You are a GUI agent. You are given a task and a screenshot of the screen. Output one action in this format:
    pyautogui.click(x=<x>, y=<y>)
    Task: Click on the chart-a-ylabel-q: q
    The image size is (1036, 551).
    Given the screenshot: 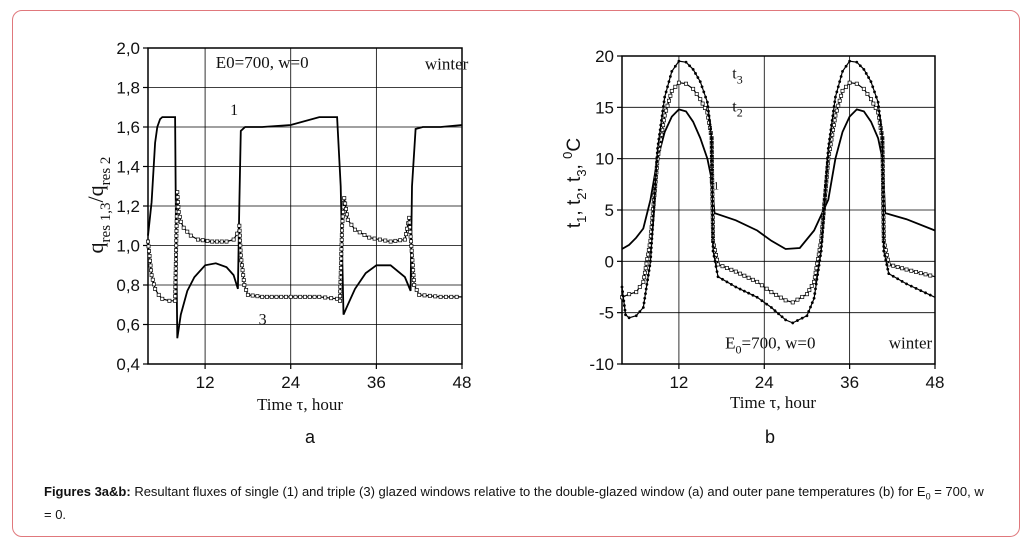 What is the action you would take?
    pyautogui.click(x=95, y=247)
    